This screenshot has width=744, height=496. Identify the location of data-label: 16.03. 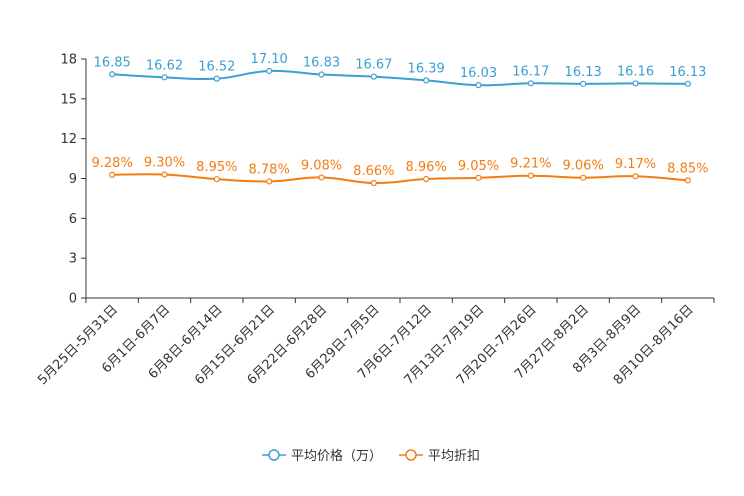
(478, 73).